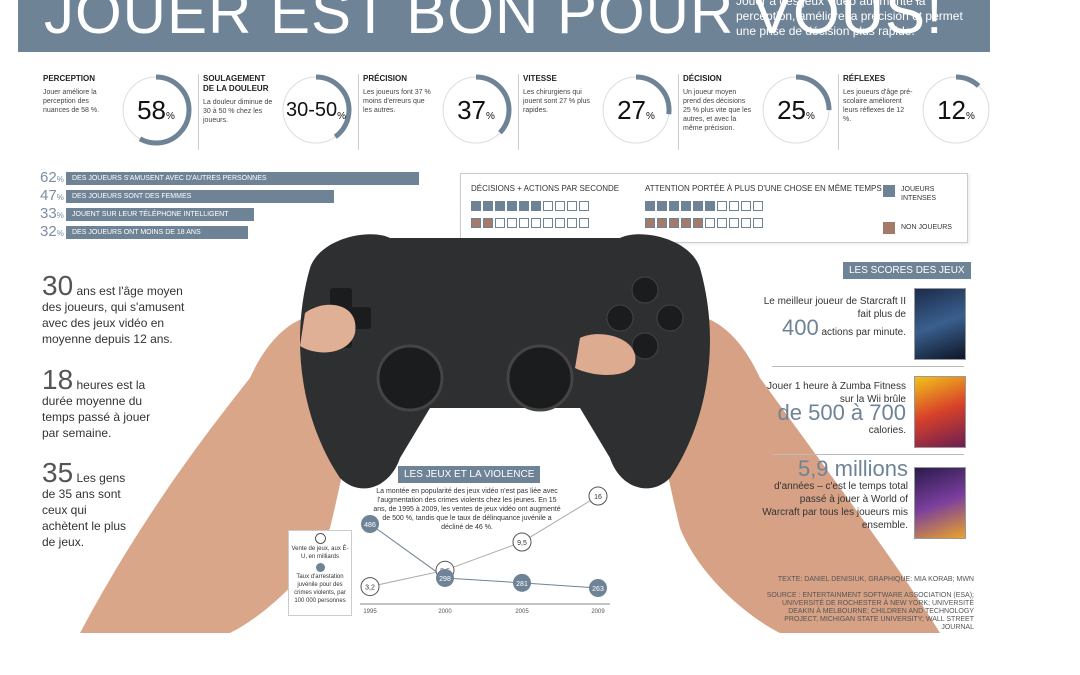  What do you see at coordinates (410, 378) in the screenshot?
I see `left-stick` at bounding box center [410, 378].